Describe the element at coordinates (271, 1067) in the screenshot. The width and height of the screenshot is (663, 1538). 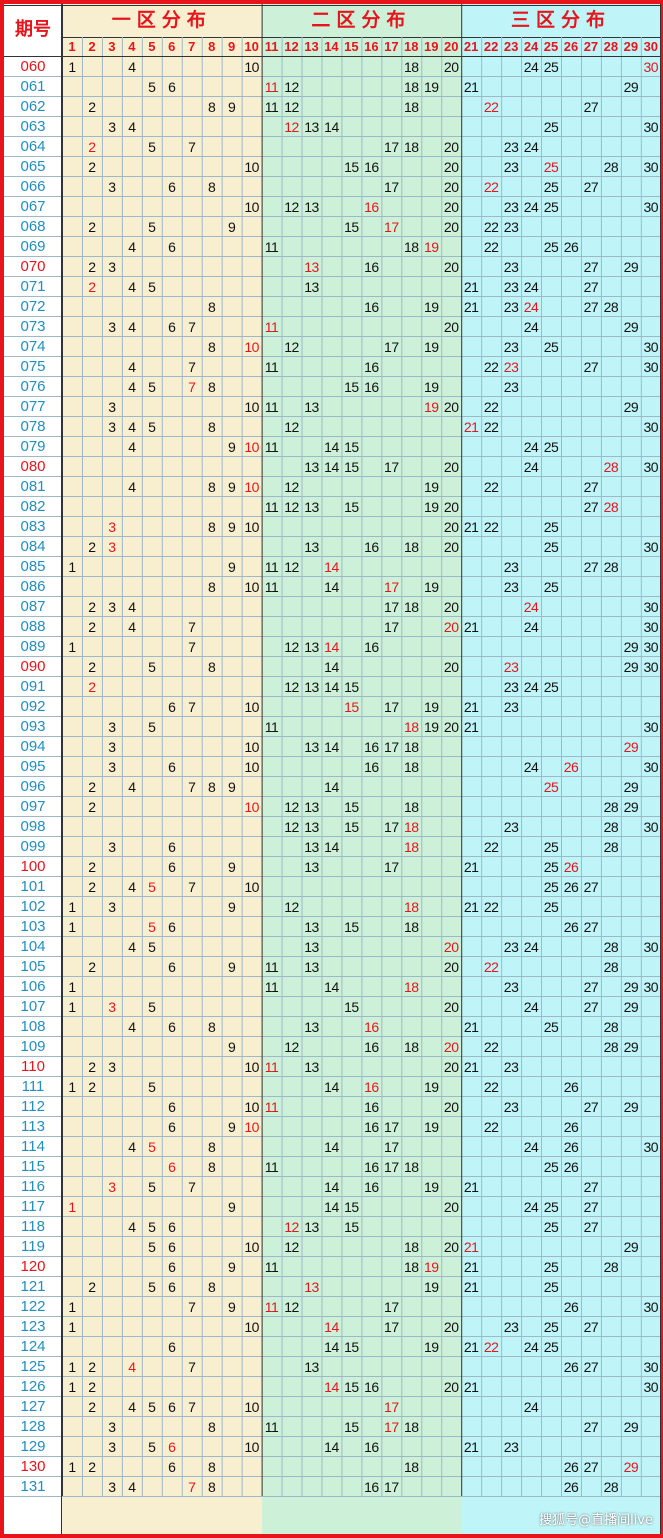
I see `number-mark: 11` at that location.